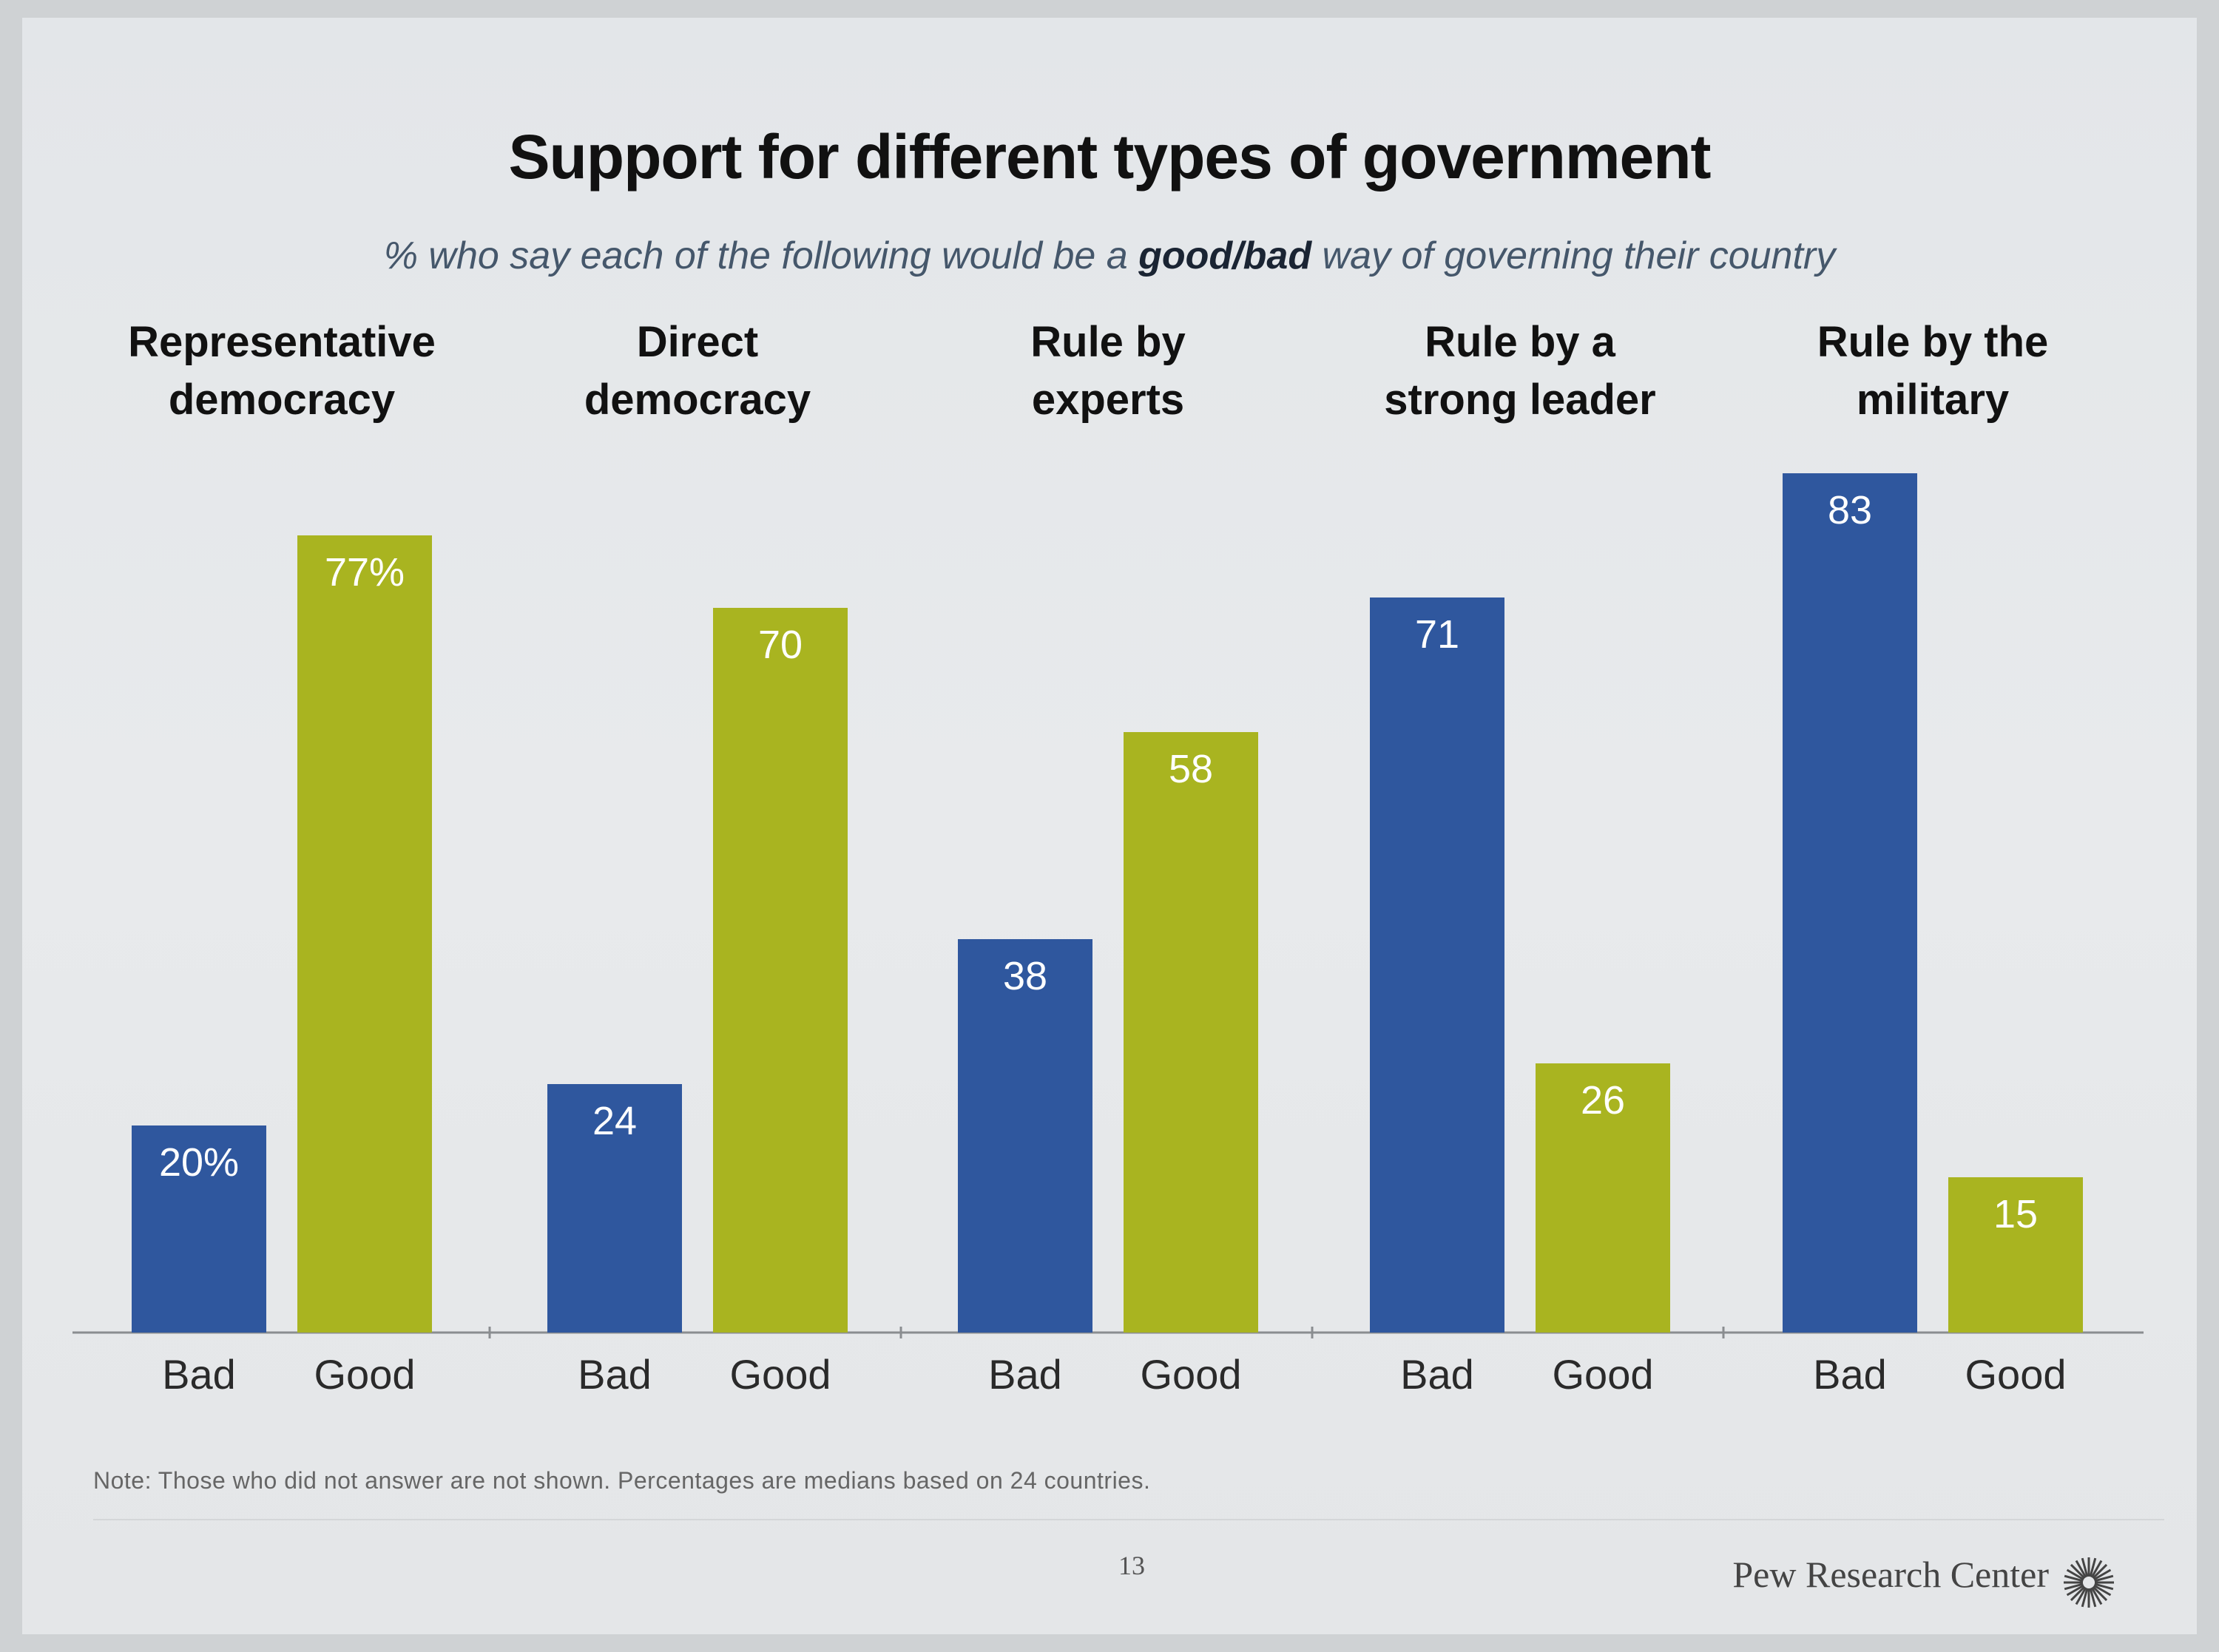  I want to click on group-label: experts, so click(1108, 400).